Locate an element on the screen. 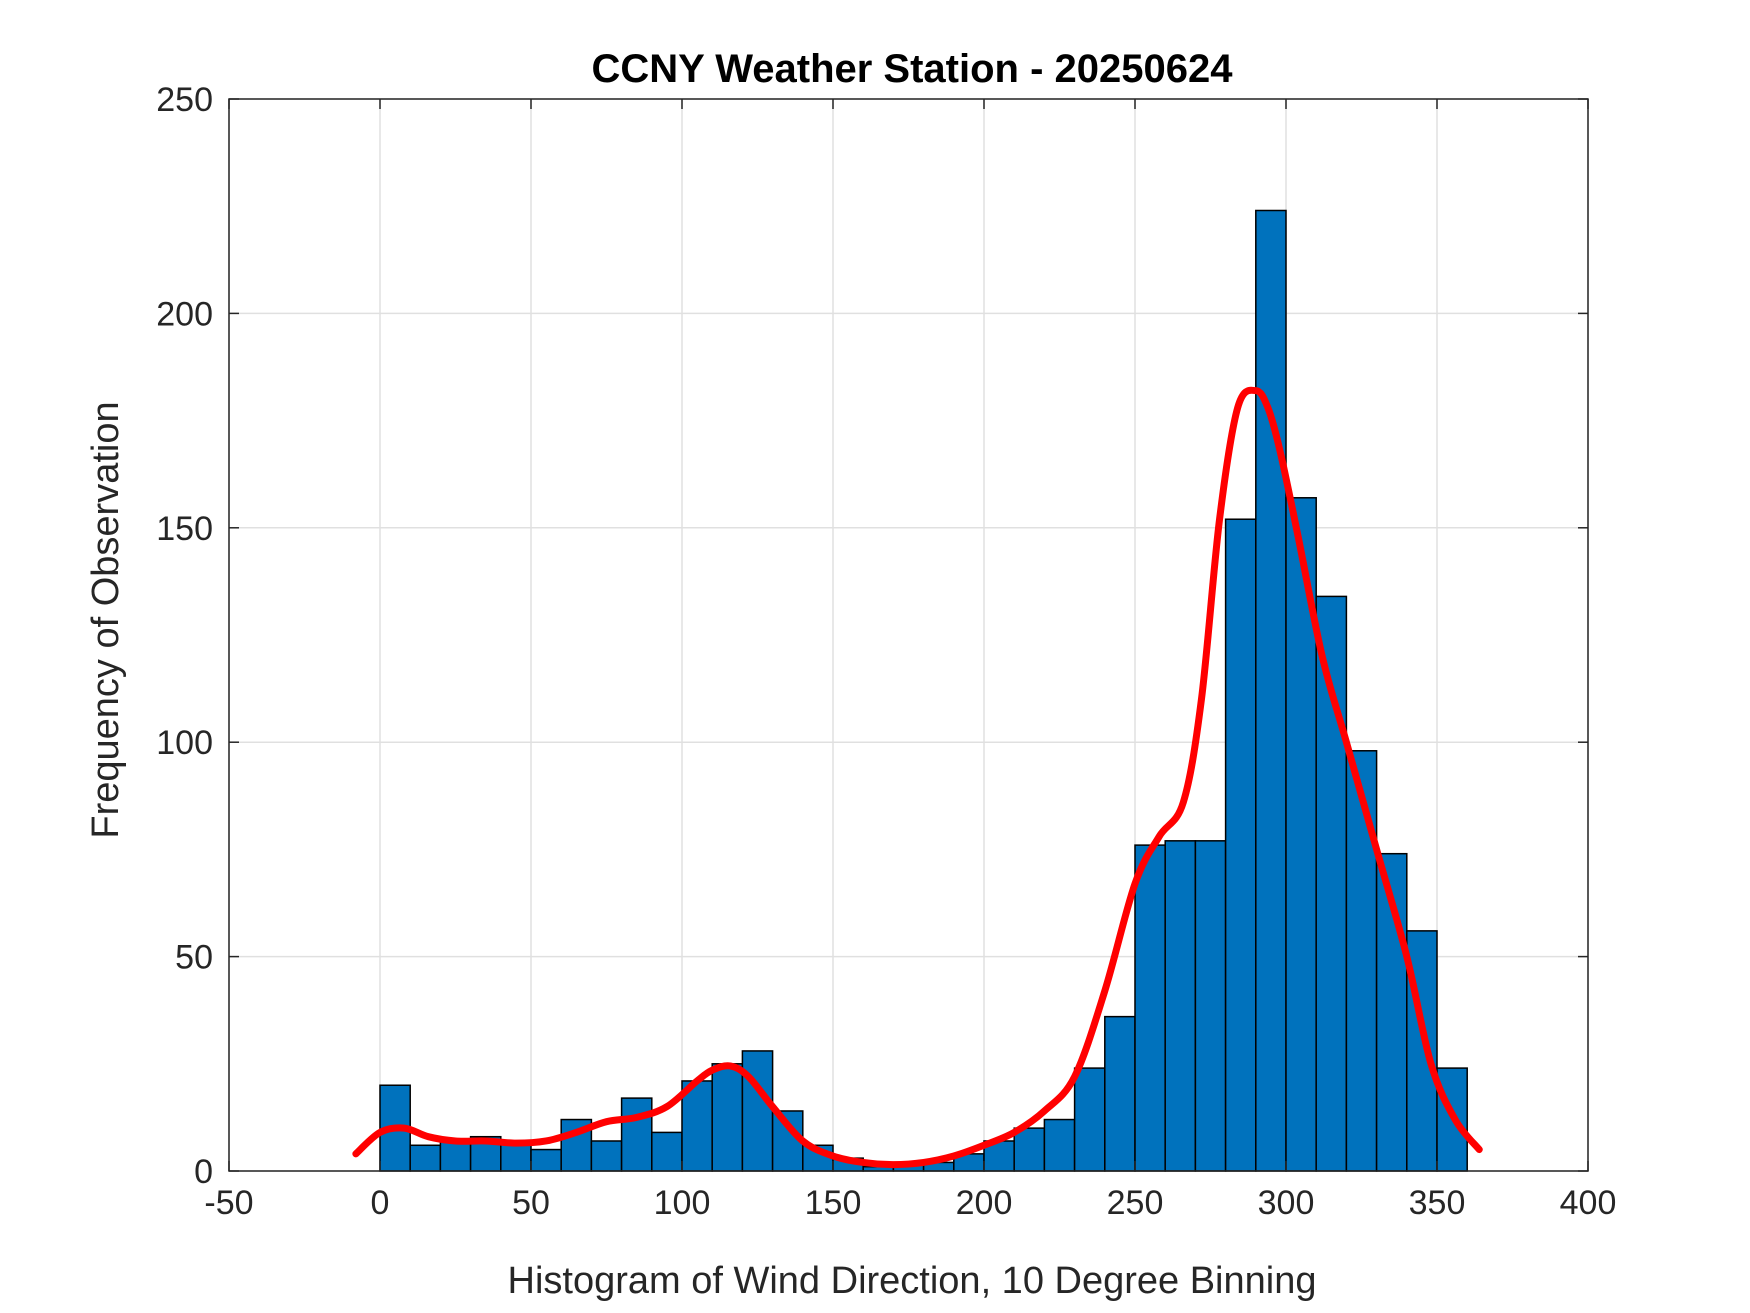 This screenshot has width=1750, height=1313. x-tick-label: 50 is located at coordinates (531, 1203).